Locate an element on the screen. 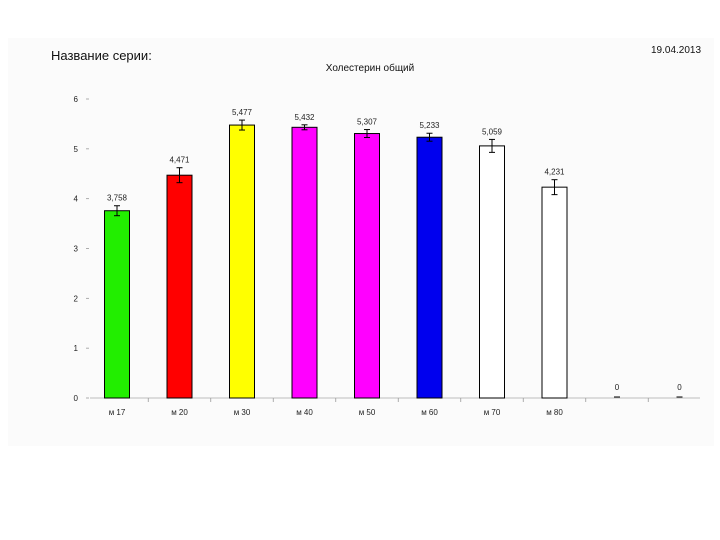 This screenshot has height=540, width=720. series-label: Название серии: is located at coordinates (101, 55).